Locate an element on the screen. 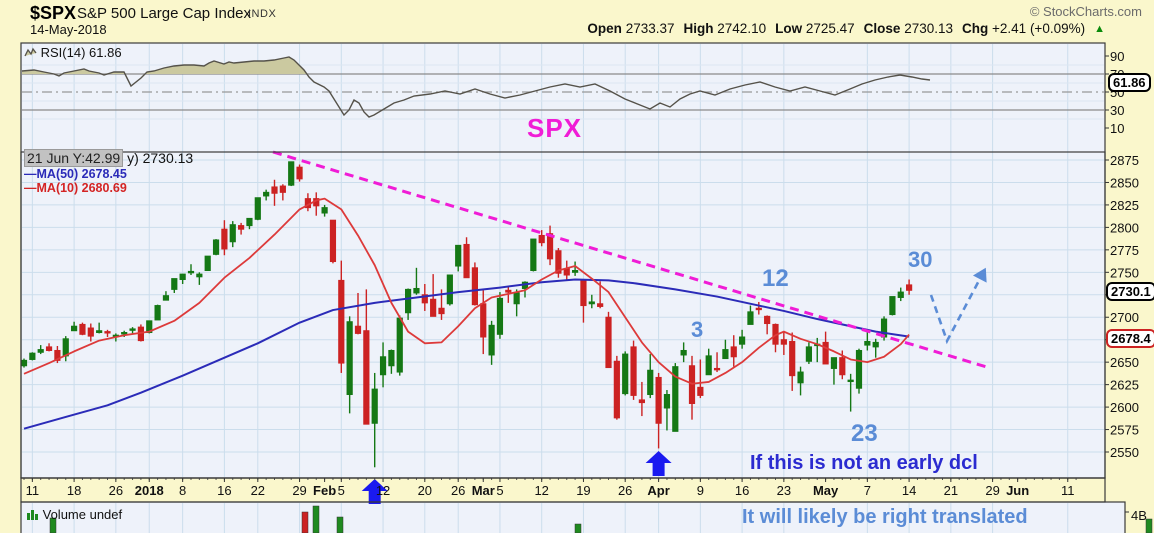 Image resolution: width=1154 pixels, height=533 pixels. chg-label: Chg is located at coordinates (975, 28).